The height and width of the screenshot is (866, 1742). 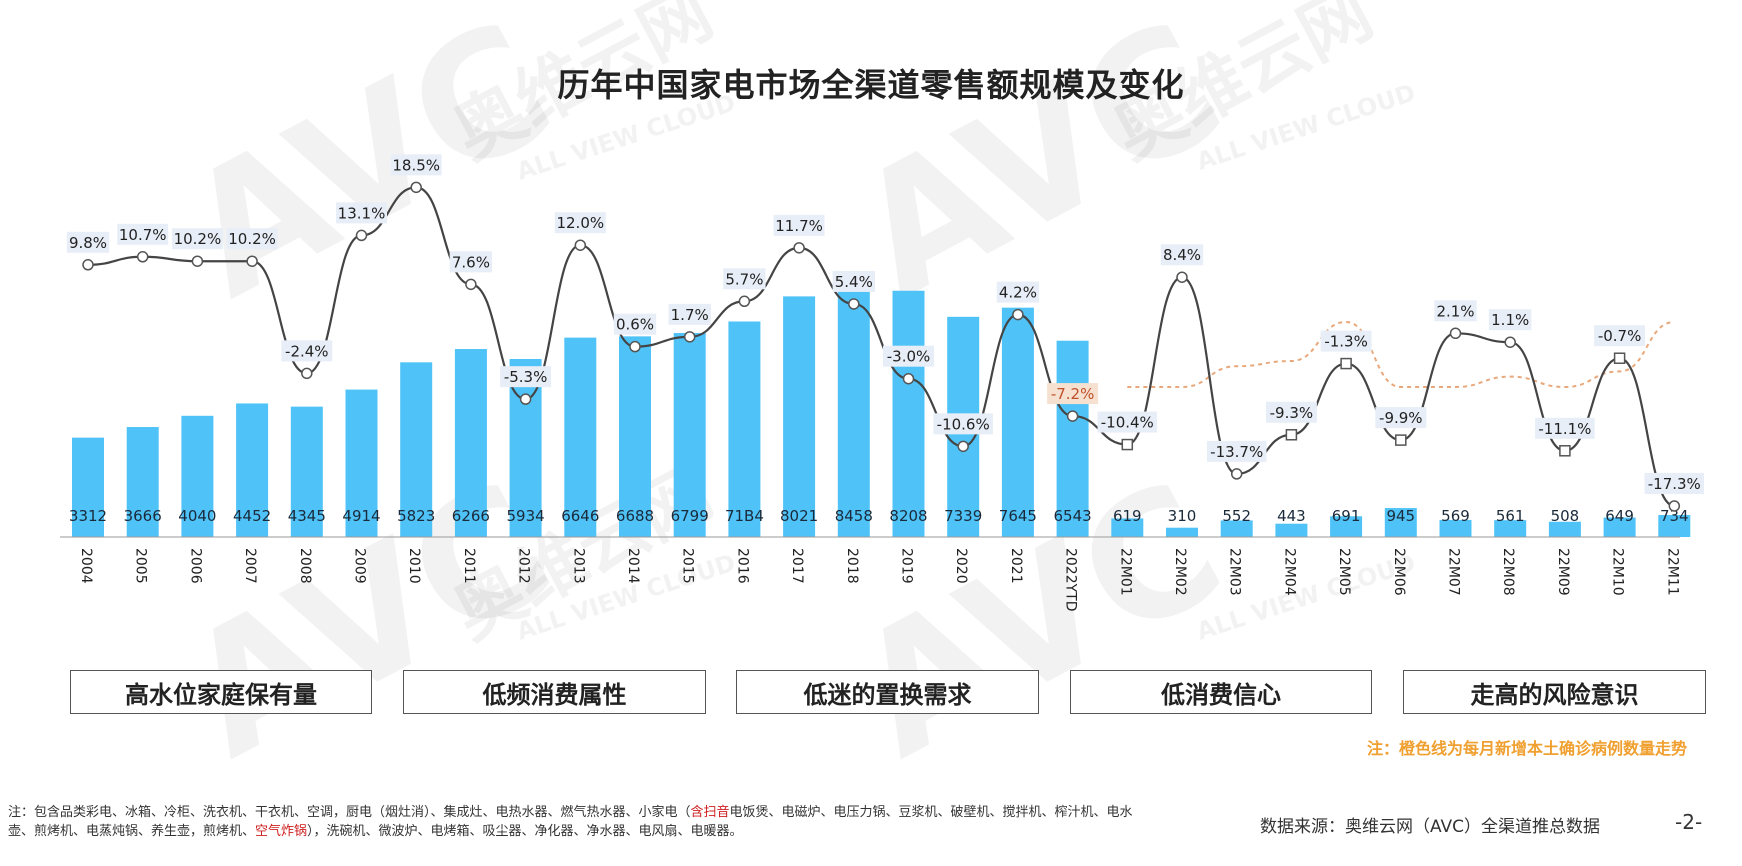 What do you see at coordinates (690, 516) in the screenshot?
I see `bar-value-label: 6799` at bounding box center [690, 516].